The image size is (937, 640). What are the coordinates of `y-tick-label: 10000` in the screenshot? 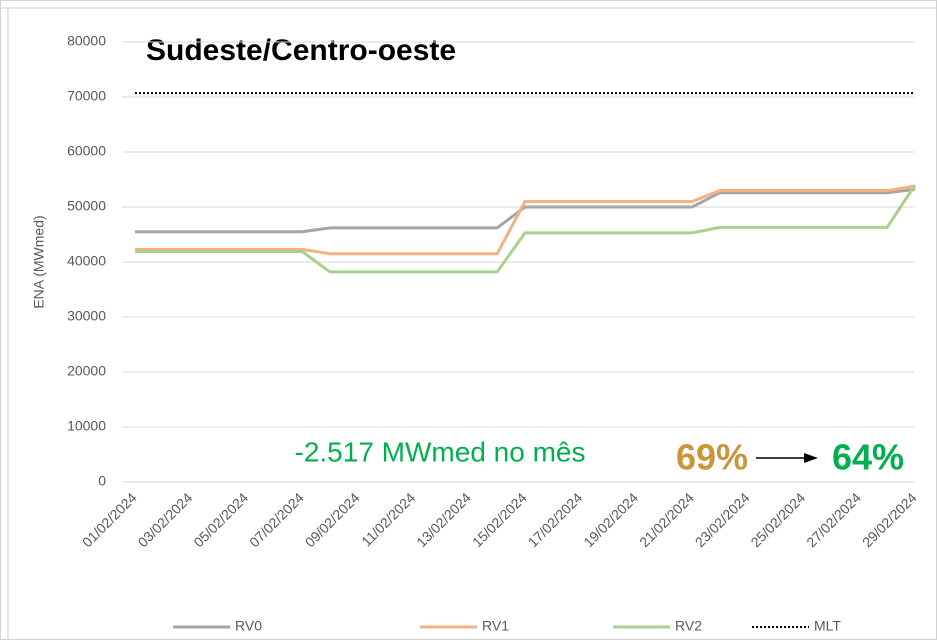 It's located at (86, 426).